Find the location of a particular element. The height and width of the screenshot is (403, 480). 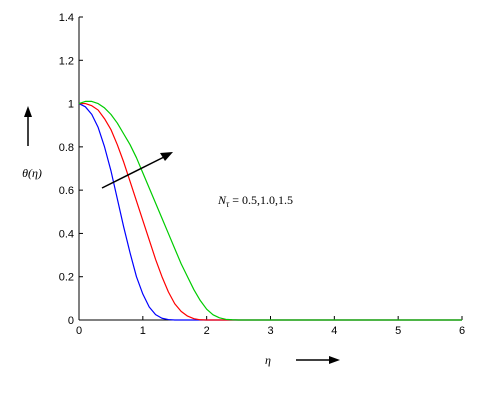

y-tick-label: 0.6 is located at coordinates (66, 191).